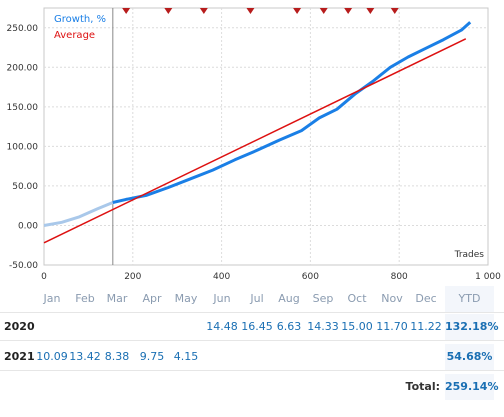 The width and height of the screenshot is (504, 417). What do you see at coordinates (23, 108) in the screenshot?
I see `y-tick-label: 150.00` at bounding box center [23, 108].